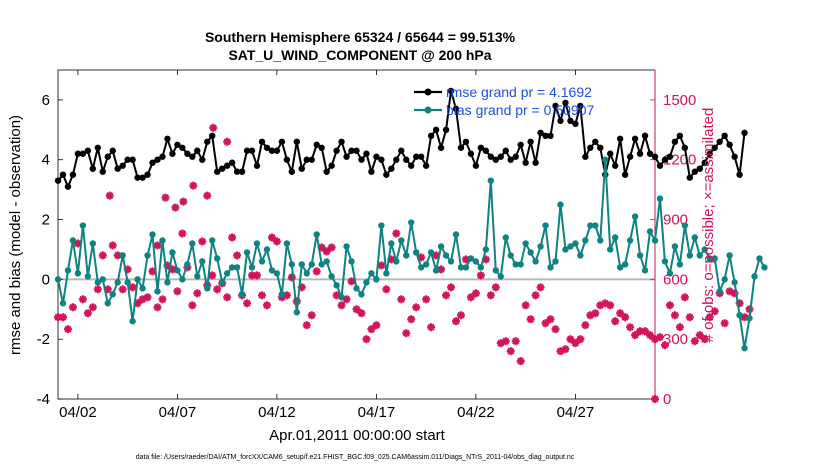 The width and height of the screenshot is (830, 470). I want to click on y2-tick-label: 300, so click(675, 339).